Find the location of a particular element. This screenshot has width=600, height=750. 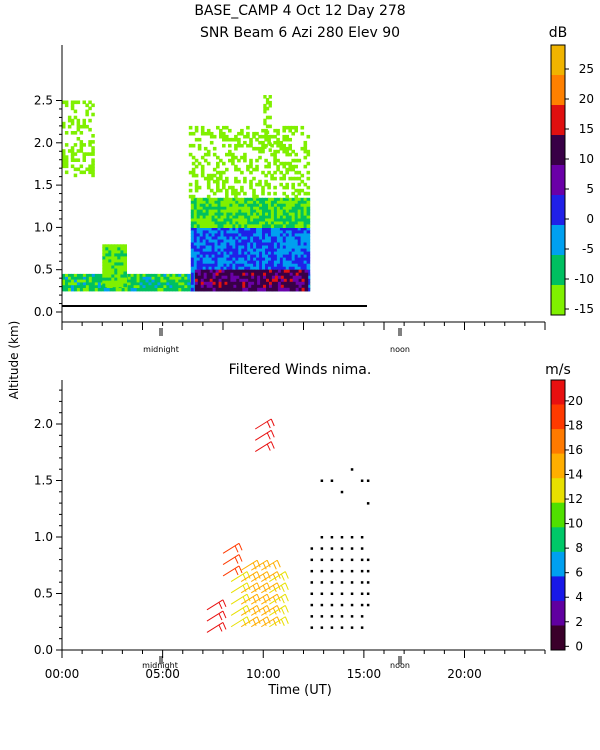

snr-region is located at coordinates (114, 266).